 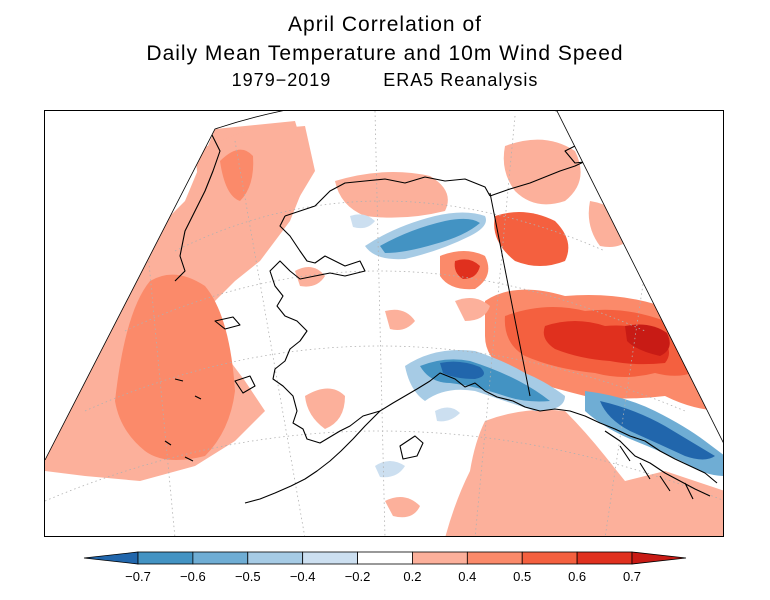 I want to click on colorbar-ticks: −0.7 −0.6 −0.5 −0.4 −0.2 0.2 0.4 0.5 0.6 0.7, so click(x=383, y=576).